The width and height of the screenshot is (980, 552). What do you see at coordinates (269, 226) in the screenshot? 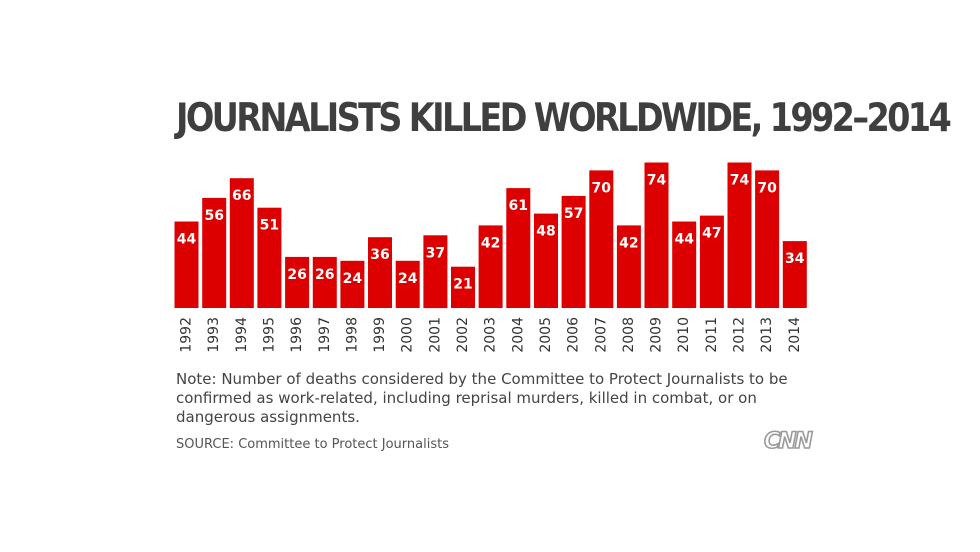
I see `data-label-1995: 51` at bounding box center [269, 226].